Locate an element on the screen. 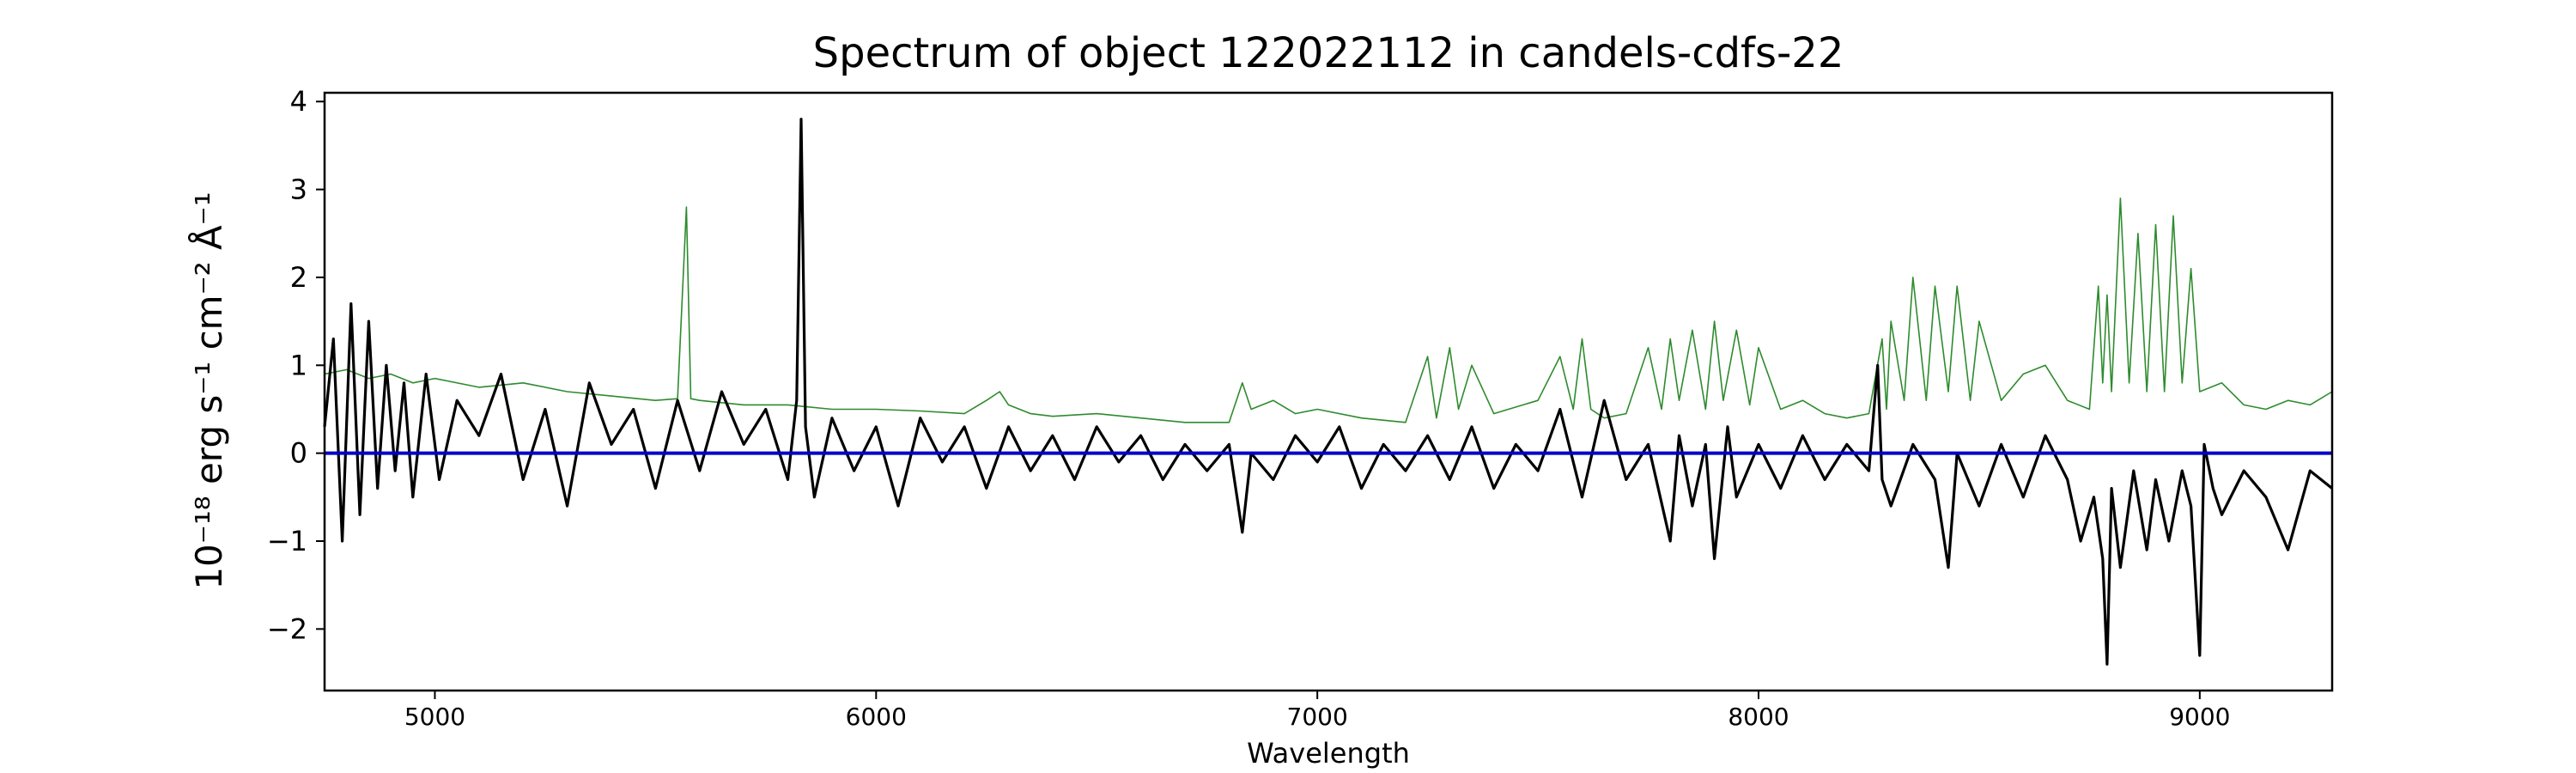 This screenshot has width=2576, height=773. y-tick-label: −1 is located at coordinates (287, 541).